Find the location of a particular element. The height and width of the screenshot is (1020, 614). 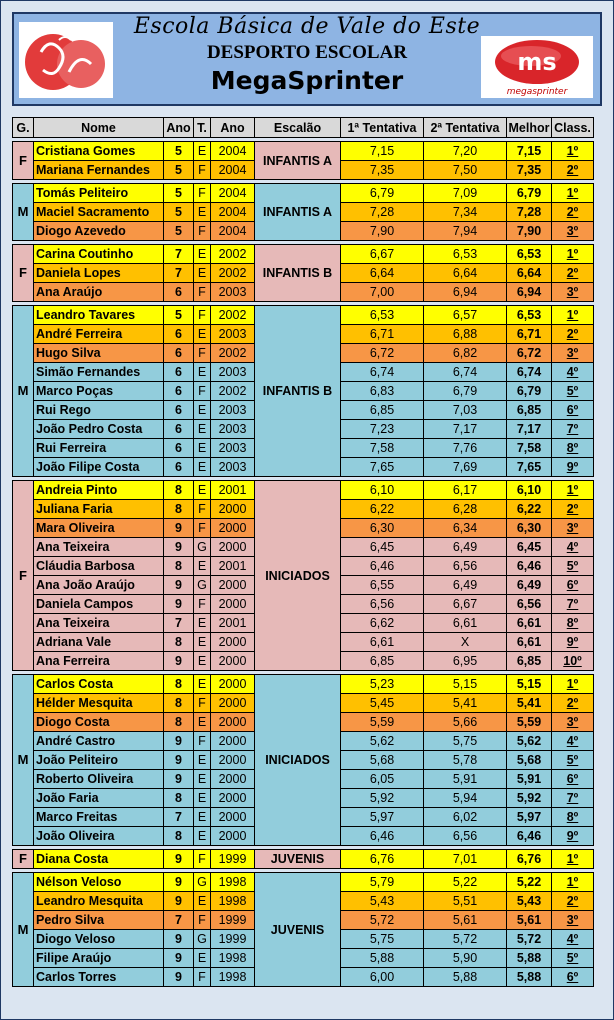

athlete-name: Leandro Mesquita is located at coordinates (98, 901).